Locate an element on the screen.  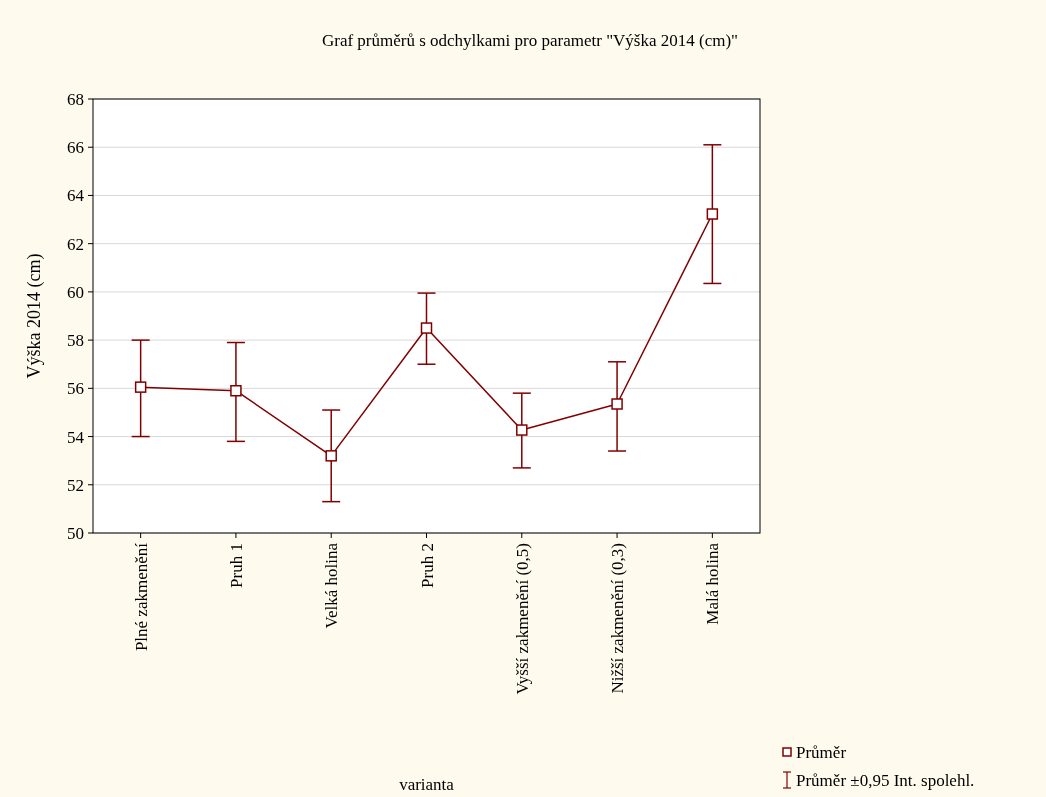
x-tick-label: Plné zakmenění is located at coordinates (141, 597).